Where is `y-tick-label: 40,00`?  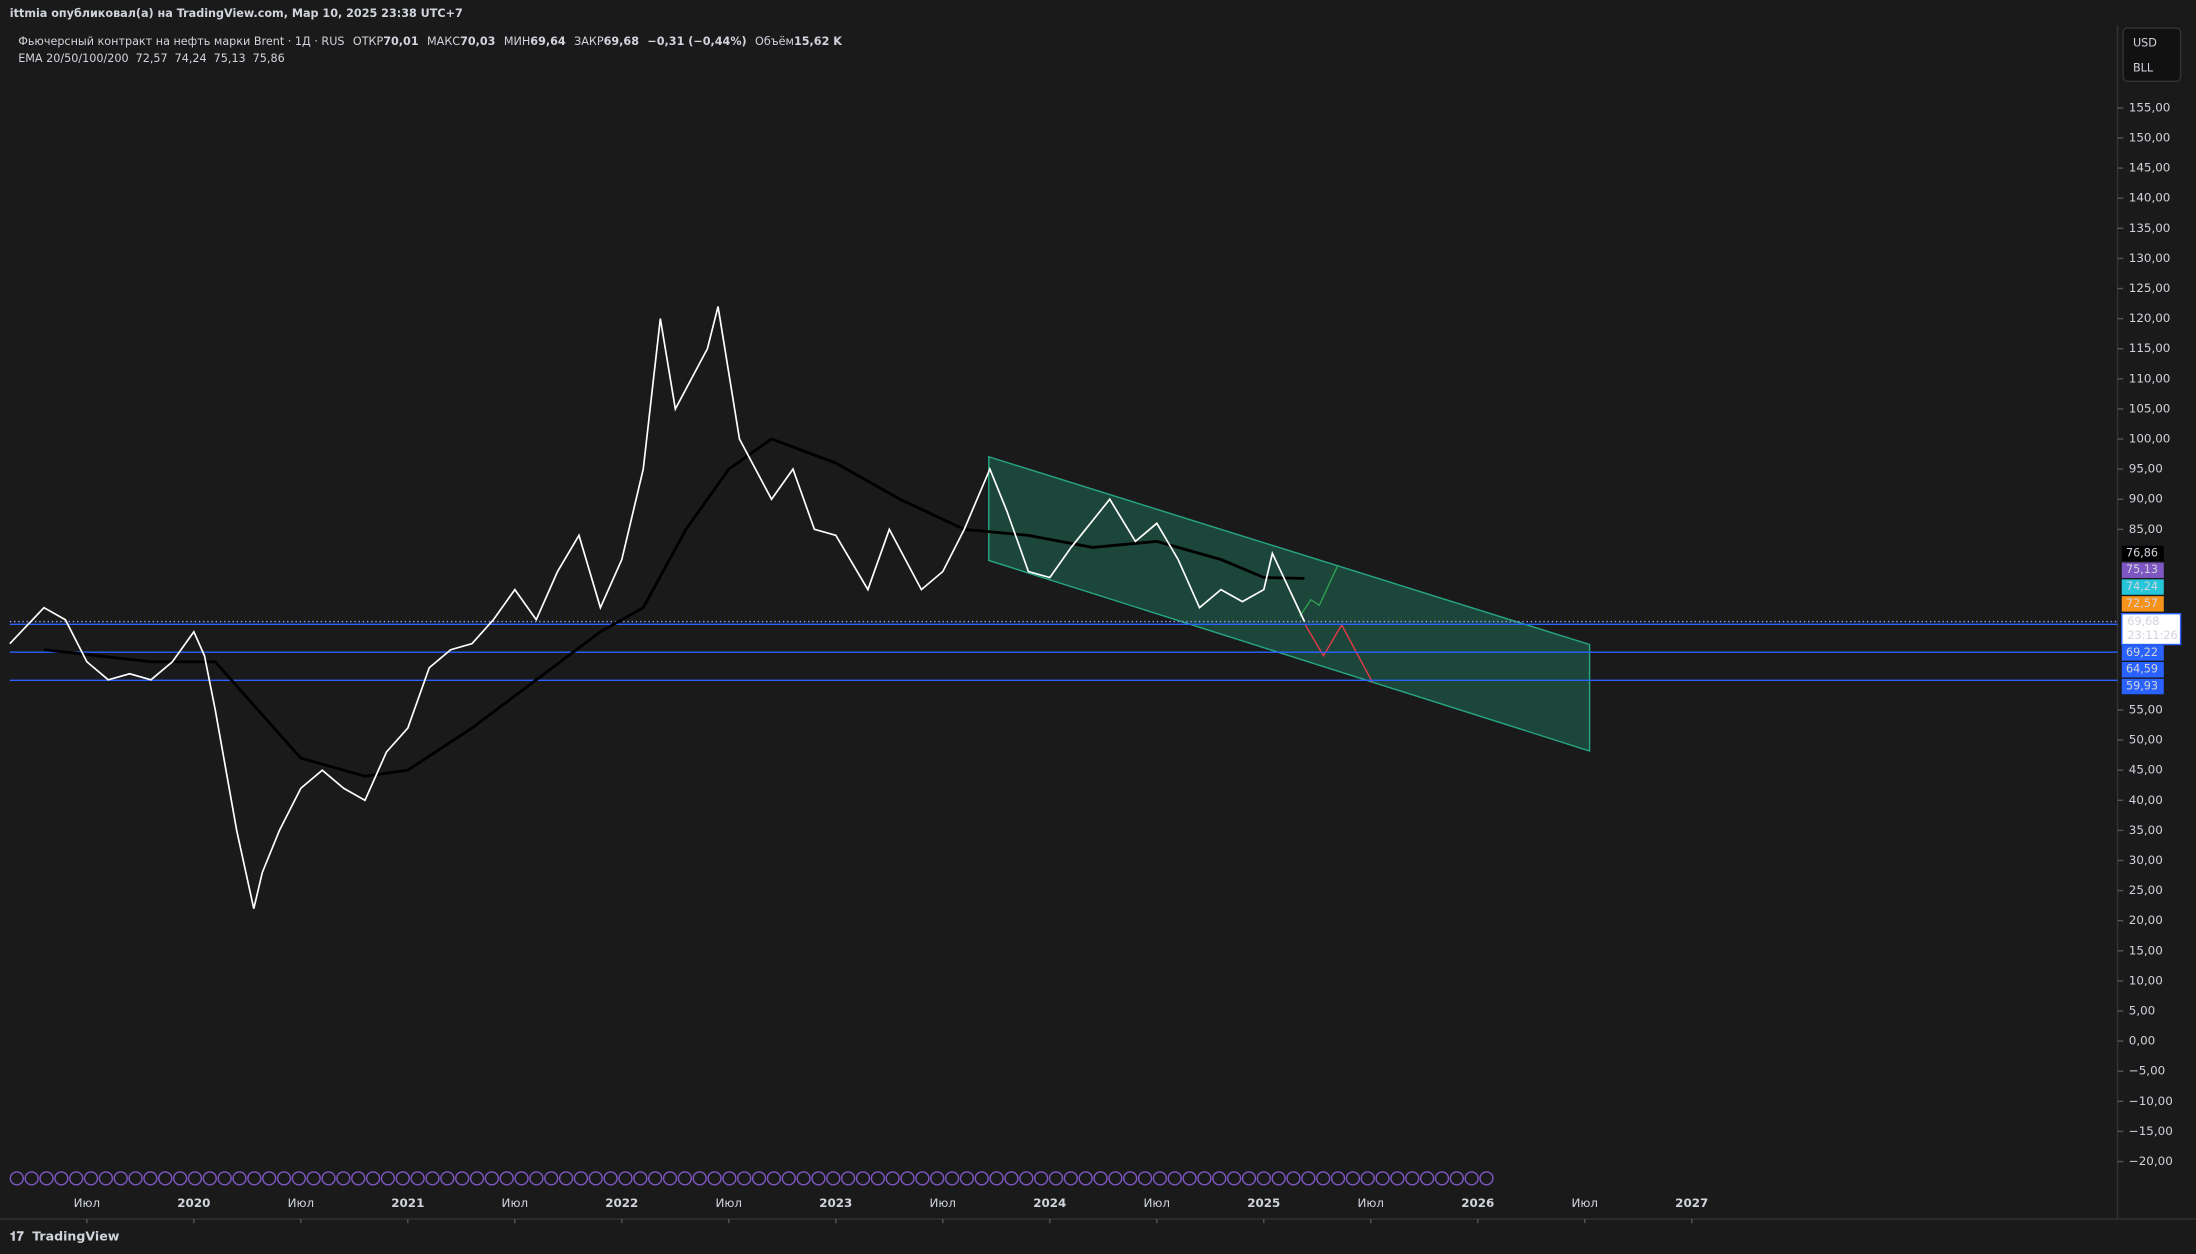
y-tick-label: 40,00 is located at coordinates (2146, 800).